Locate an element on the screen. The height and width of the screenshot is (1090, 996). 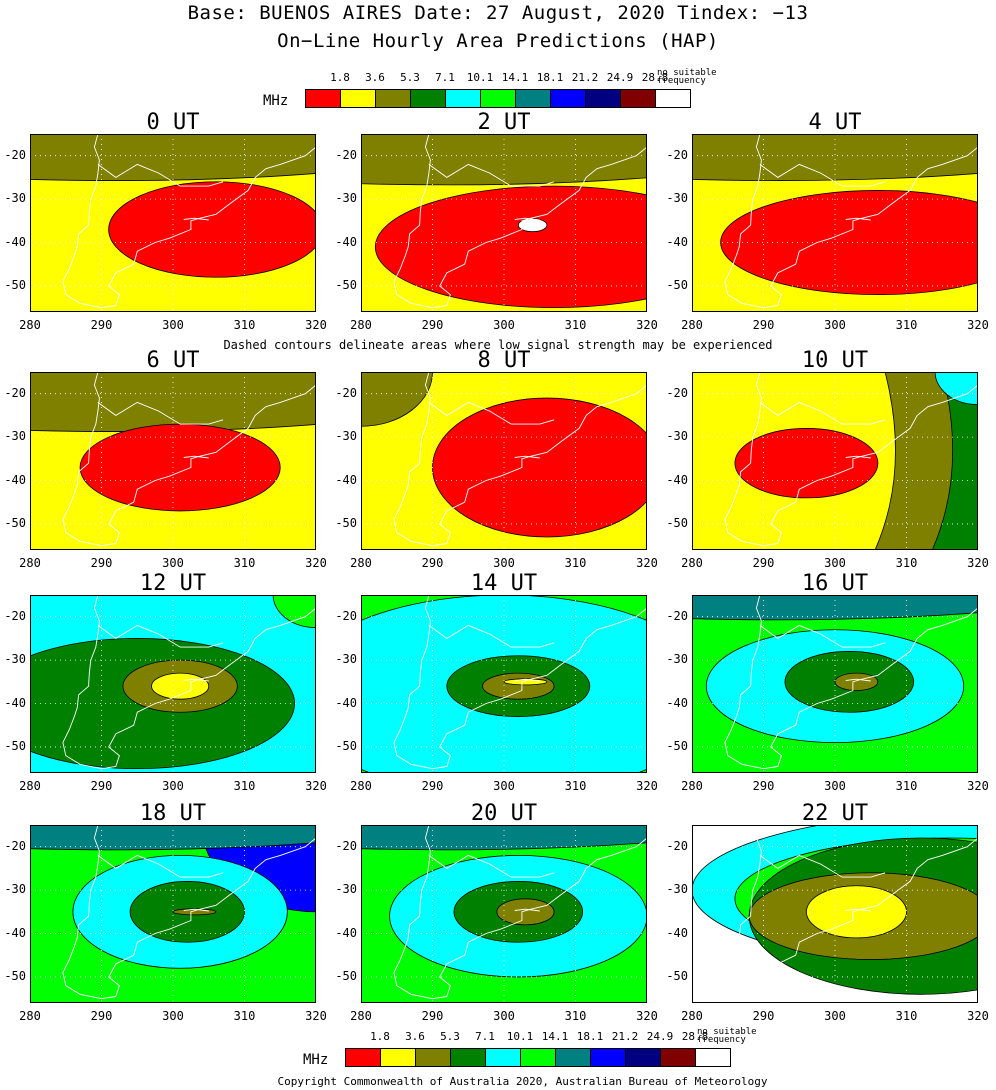
legend-value-label: 7.1 is located at coordinates (445, 77).